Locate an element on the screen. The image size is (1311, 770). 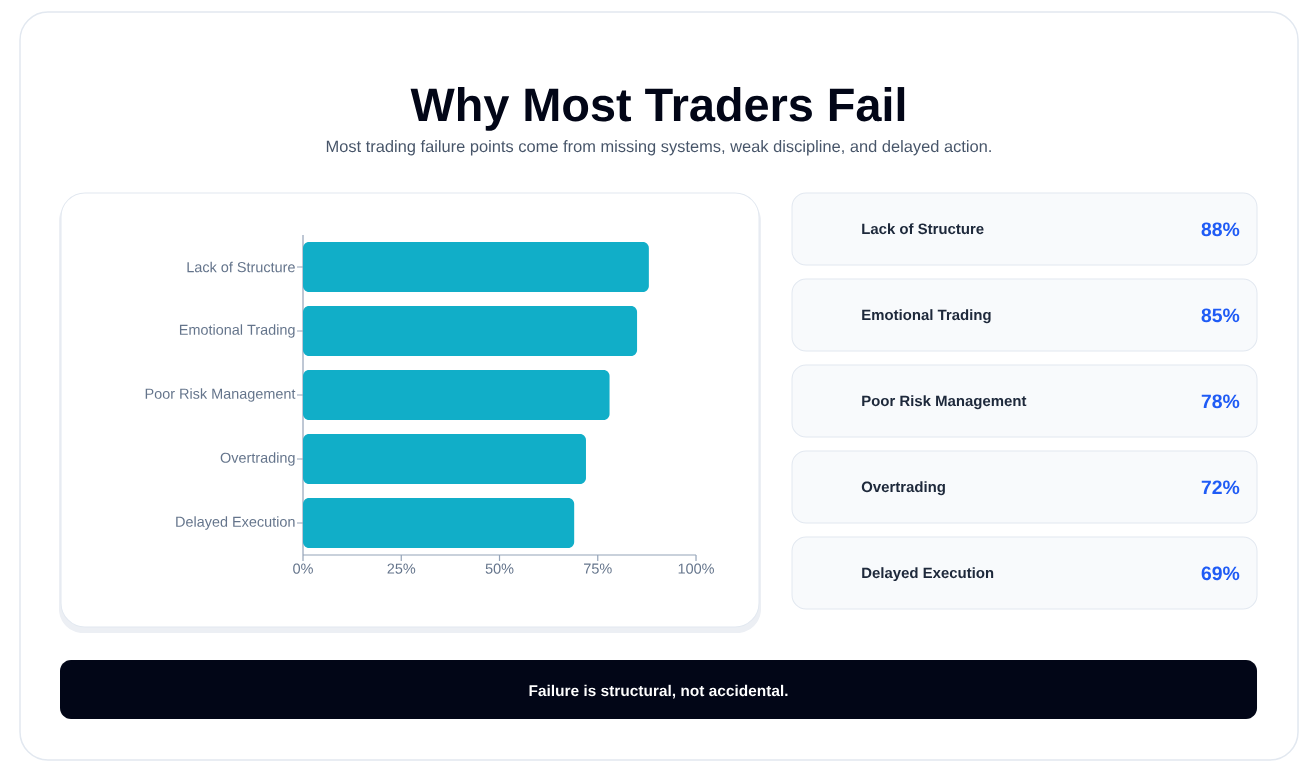
y-tick-label: Lack of Structure is located at coordinates (241, 267).